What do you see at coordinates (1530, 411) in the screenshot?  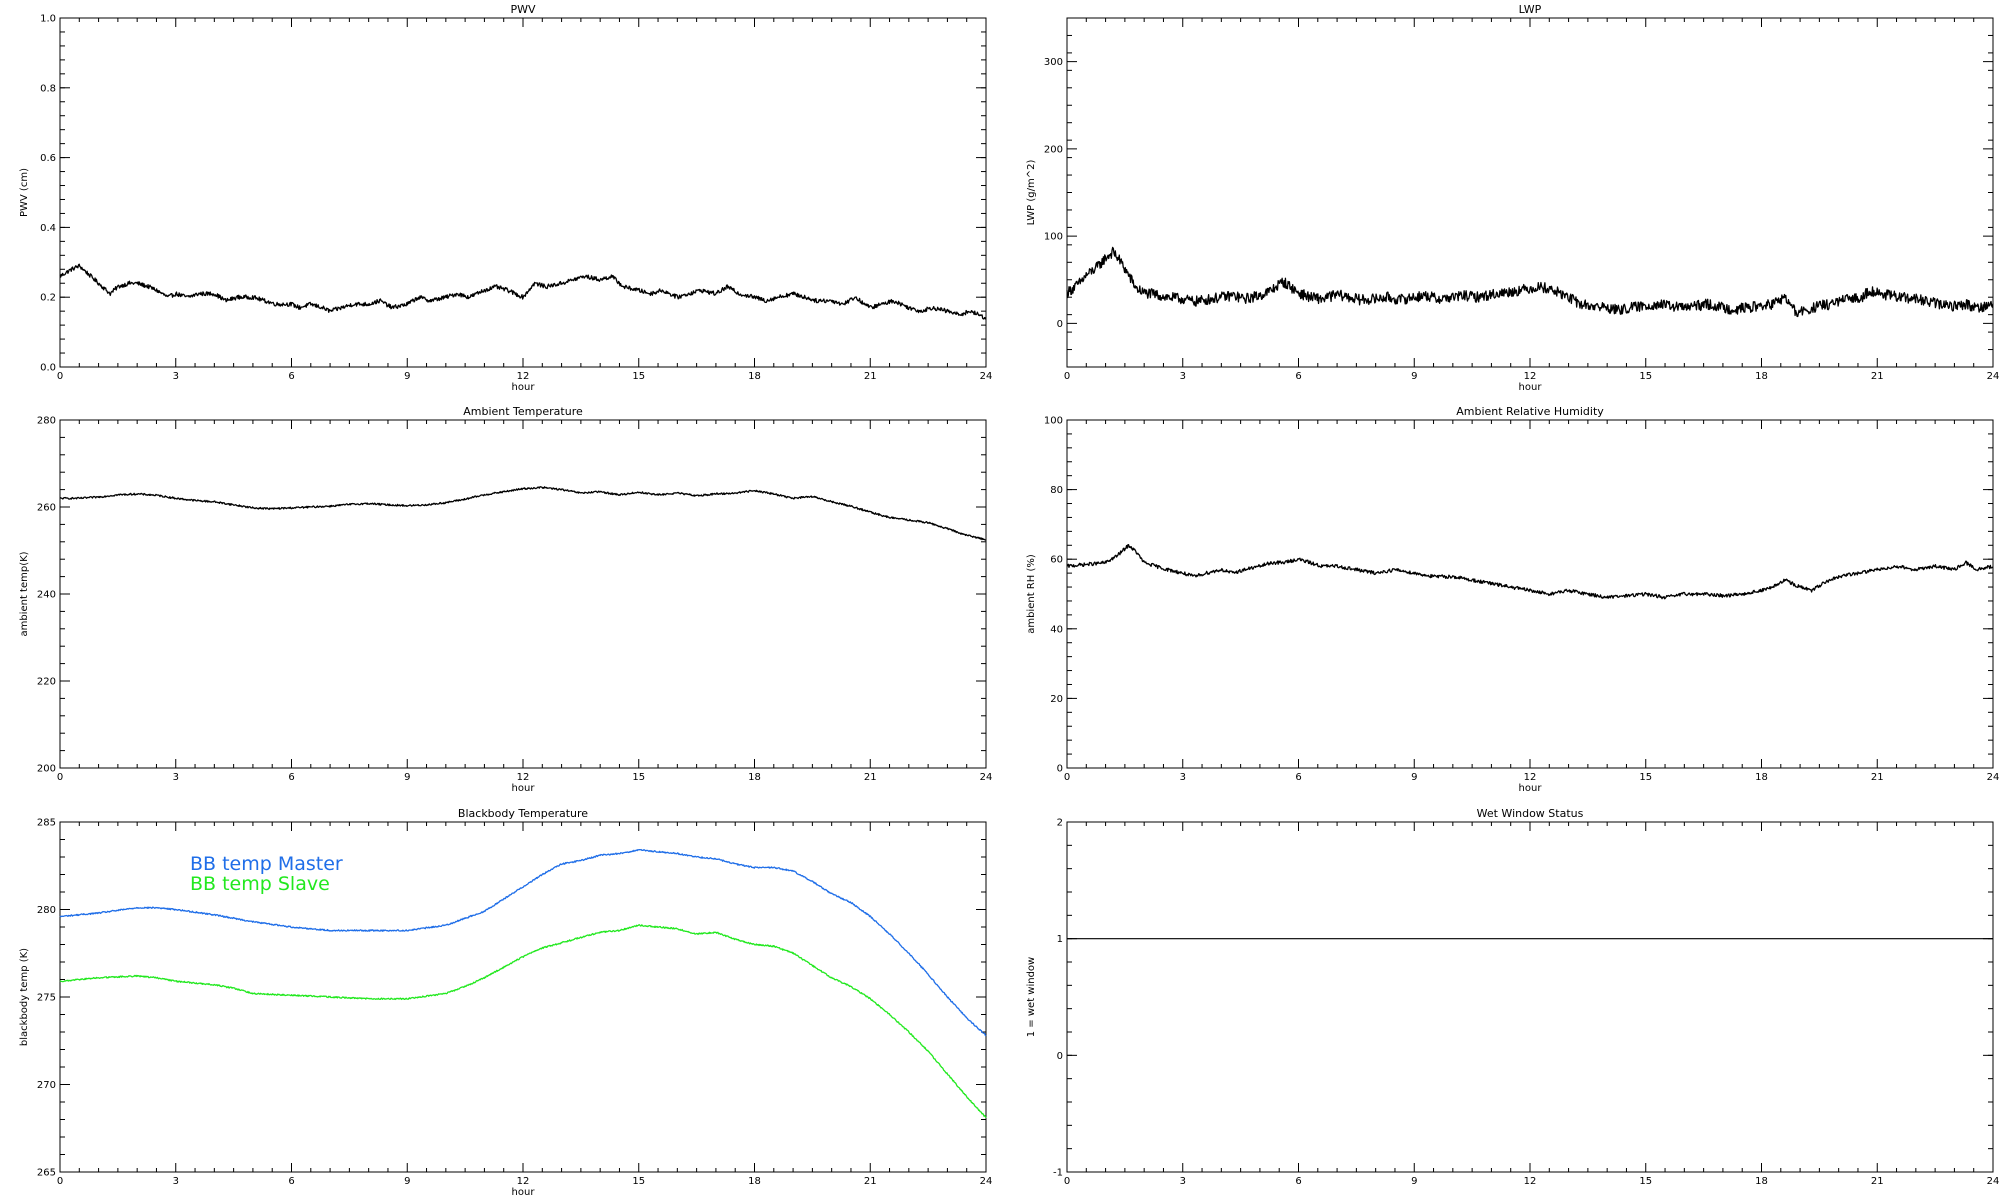 I see `chart-title: Ambient Relative Humidity` at bounding box center [1530, 411].